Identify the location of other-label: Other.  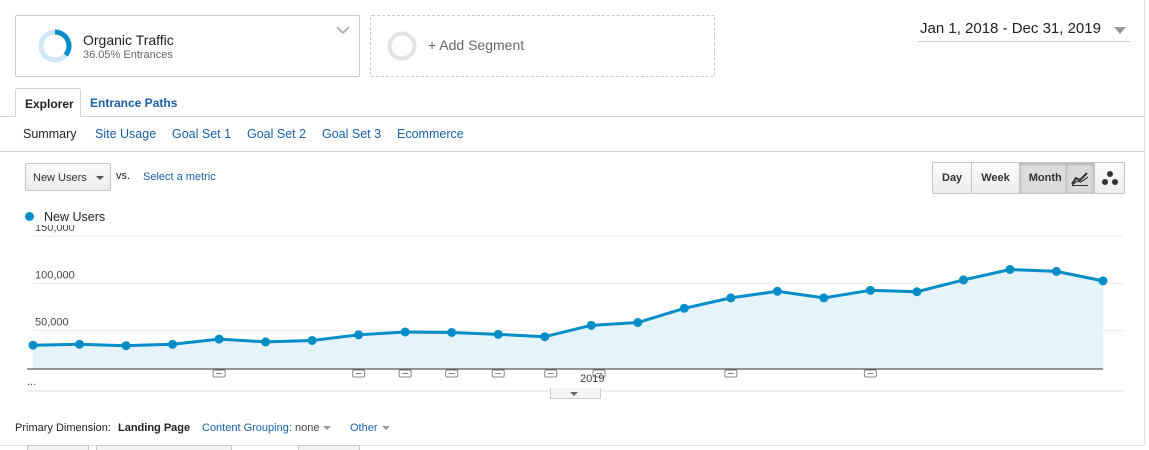
(364, 428).